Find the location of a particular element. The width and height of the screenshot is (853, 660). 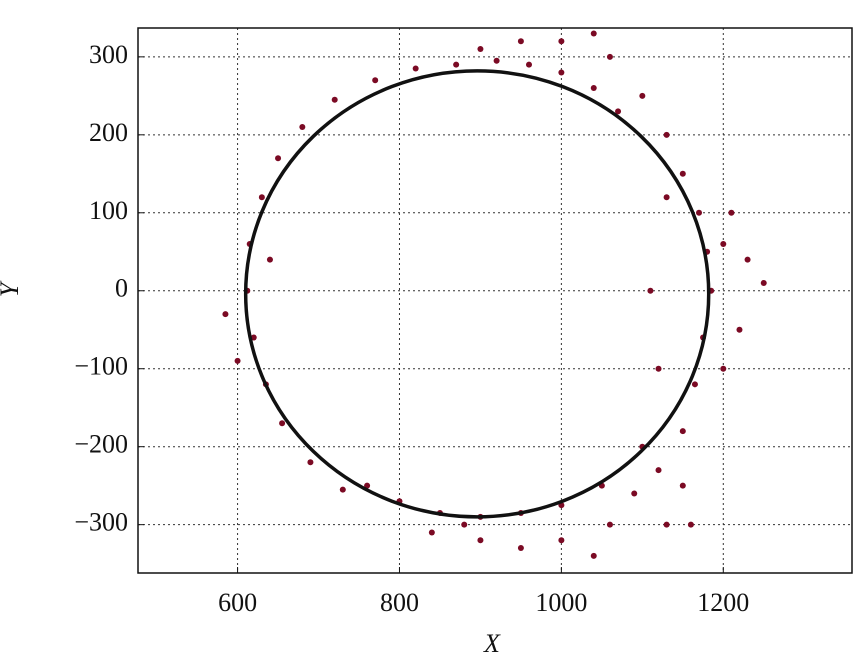

y-tick-label: 300 is located at coordinates (108, 54).